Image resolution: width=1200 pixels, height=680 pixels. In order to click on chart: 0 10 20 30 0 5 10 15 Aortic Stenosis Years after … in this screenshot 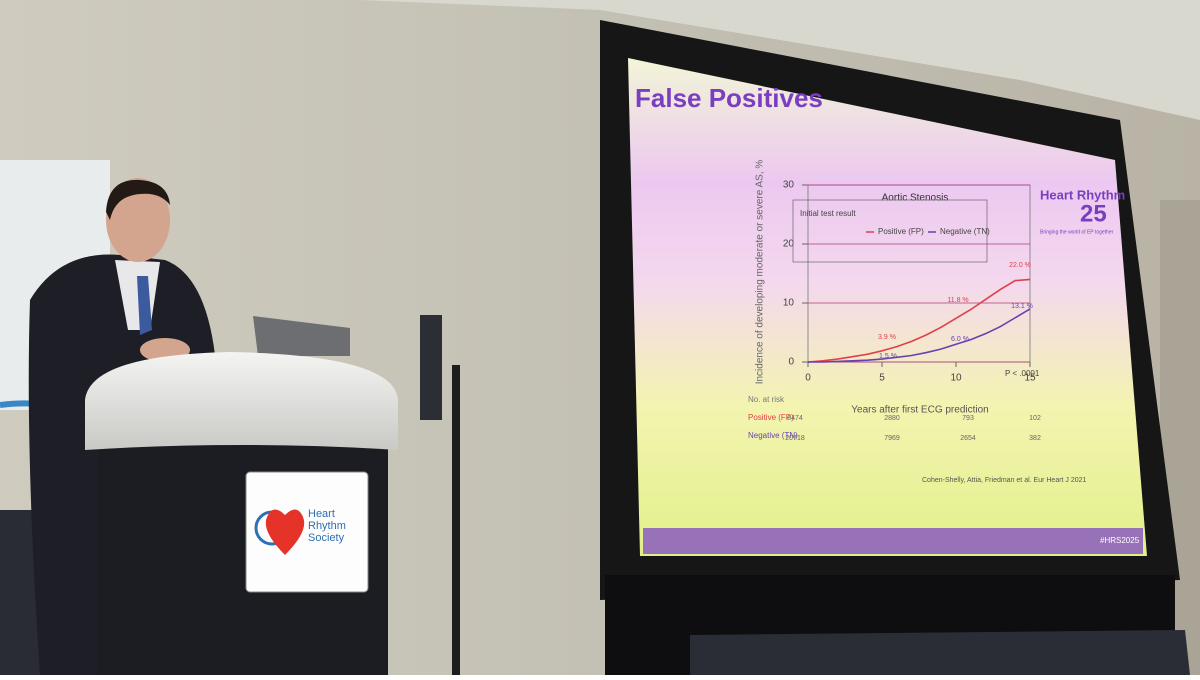, I will do `click(894, 301)`.